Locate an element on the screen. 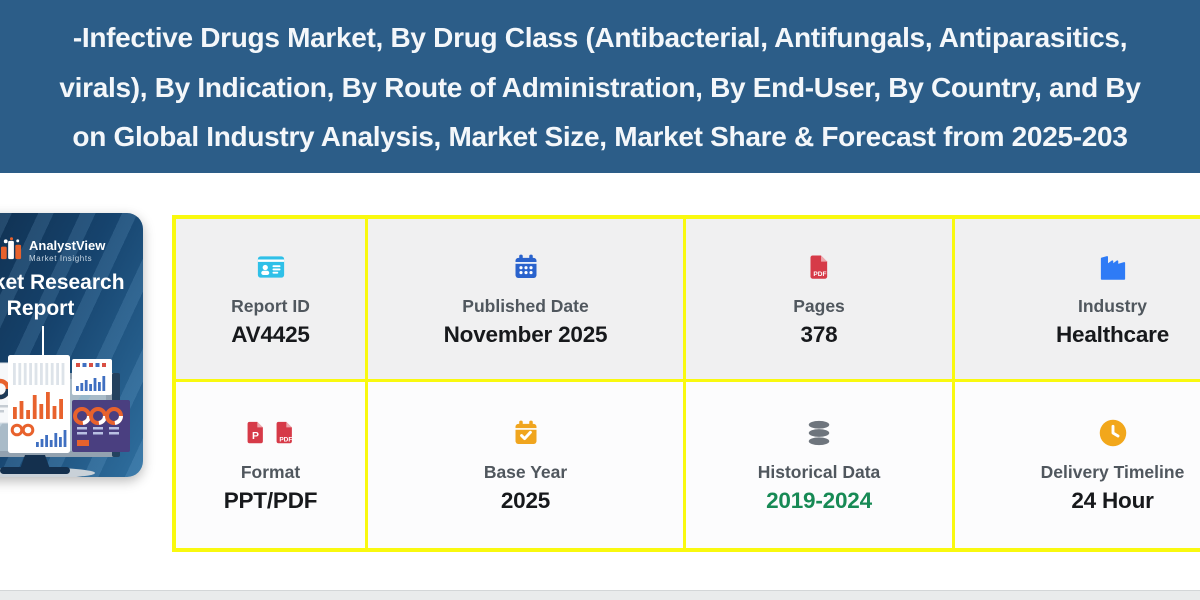 This screenshot has height=600, width=1200. info-cell-report-id: Report ID AV4425 is located at coordinates (270, 299).